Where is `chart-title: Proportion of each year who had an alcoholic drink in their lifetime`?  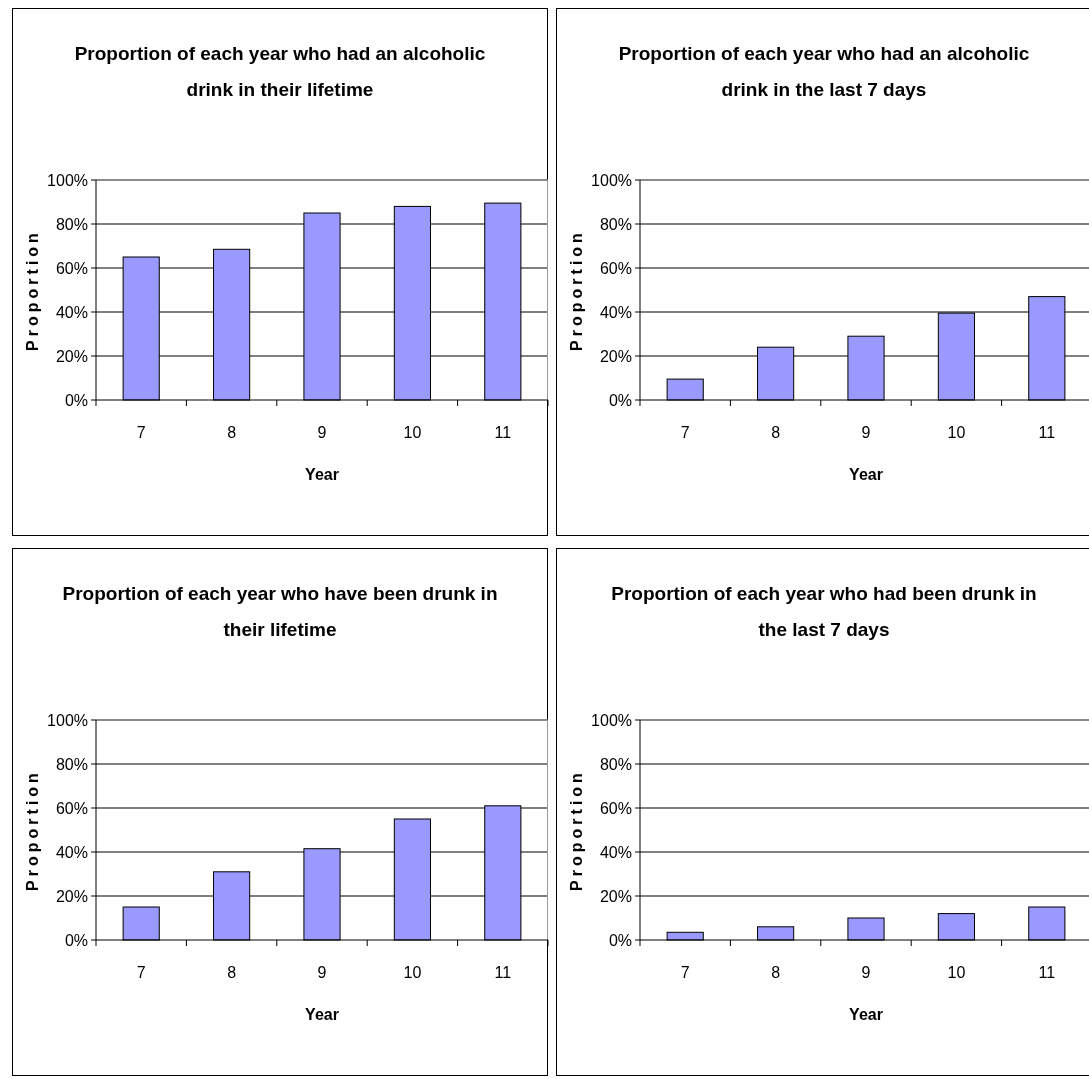 chart-title: Proportion of each year who had an alcoholic drink in their lifetime is located at coordinates (280, 71).